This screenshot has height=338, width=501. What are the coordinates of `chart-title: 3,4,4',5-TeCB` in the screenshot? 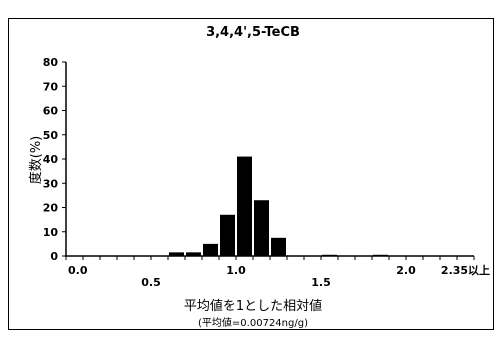 It's located at (253, 32).